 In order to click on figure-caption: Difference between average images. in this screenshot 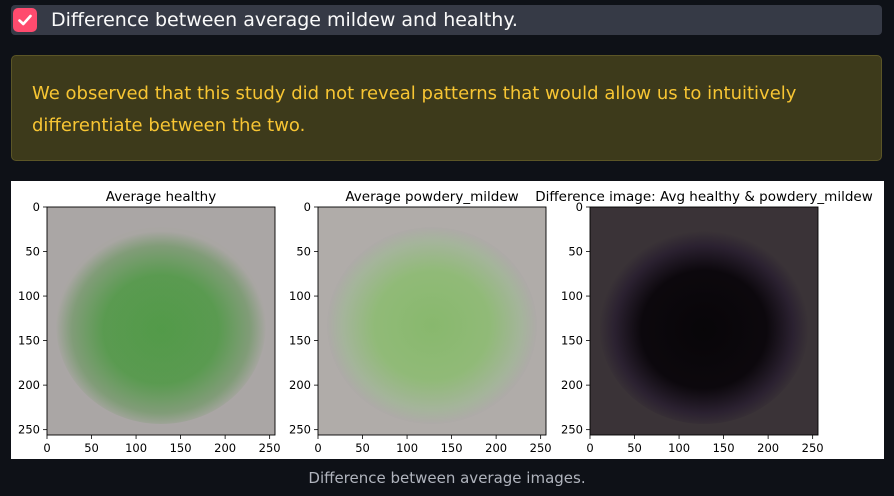, I will do `click(447, 478)`.